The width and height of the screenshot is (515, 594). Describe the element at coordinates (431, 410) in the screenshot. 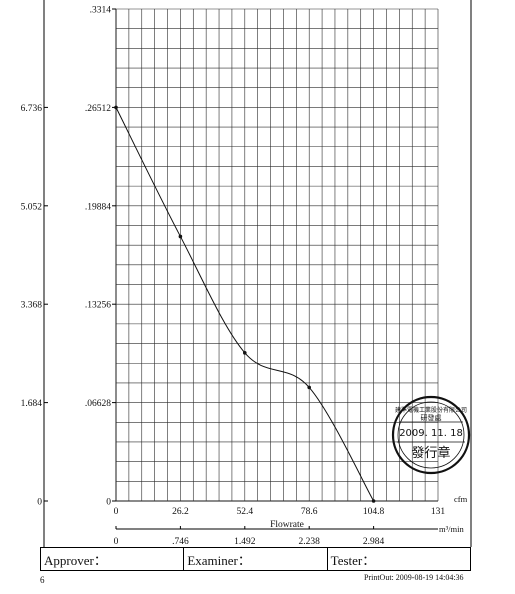

I see `stamp-company: 建準電機工業股份有限公司` at that location.